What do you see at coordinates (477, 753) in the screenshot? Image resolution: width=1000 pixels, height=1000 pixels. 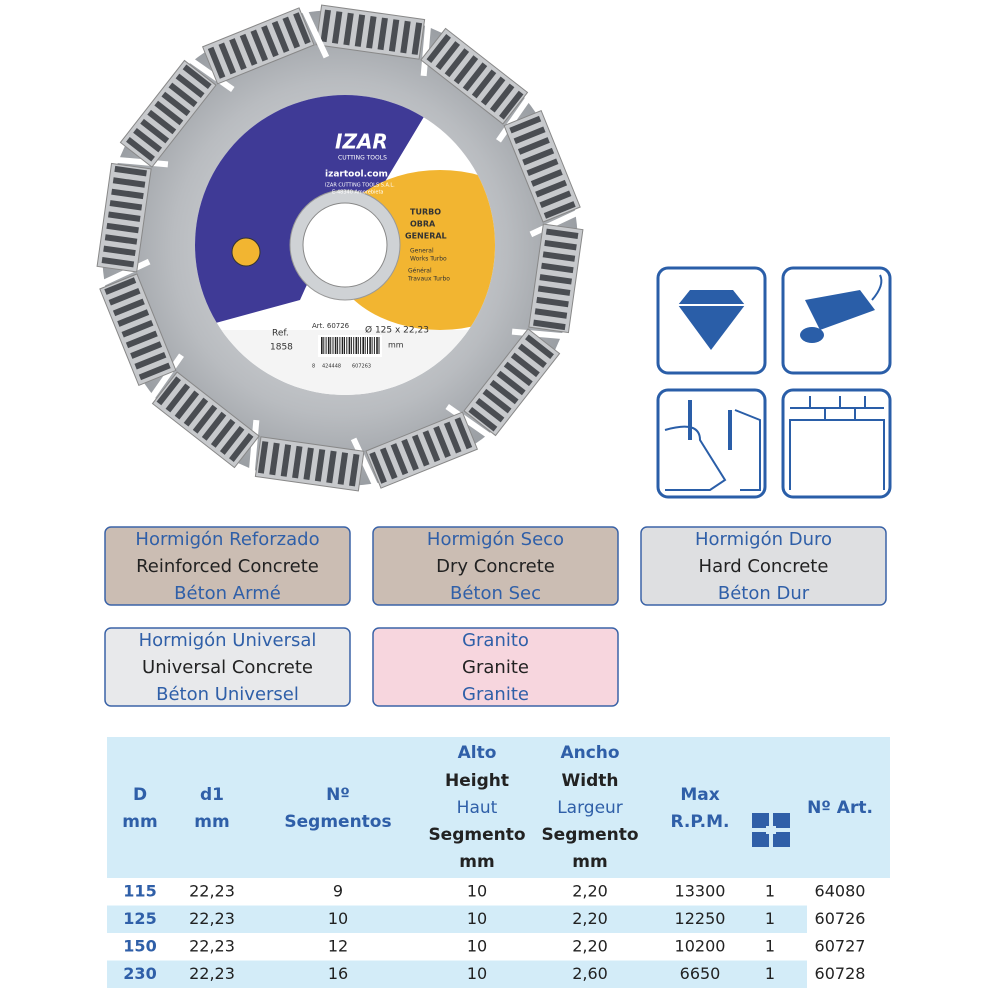 I see `header-cell: Alto` at bounding box center [477, 753].